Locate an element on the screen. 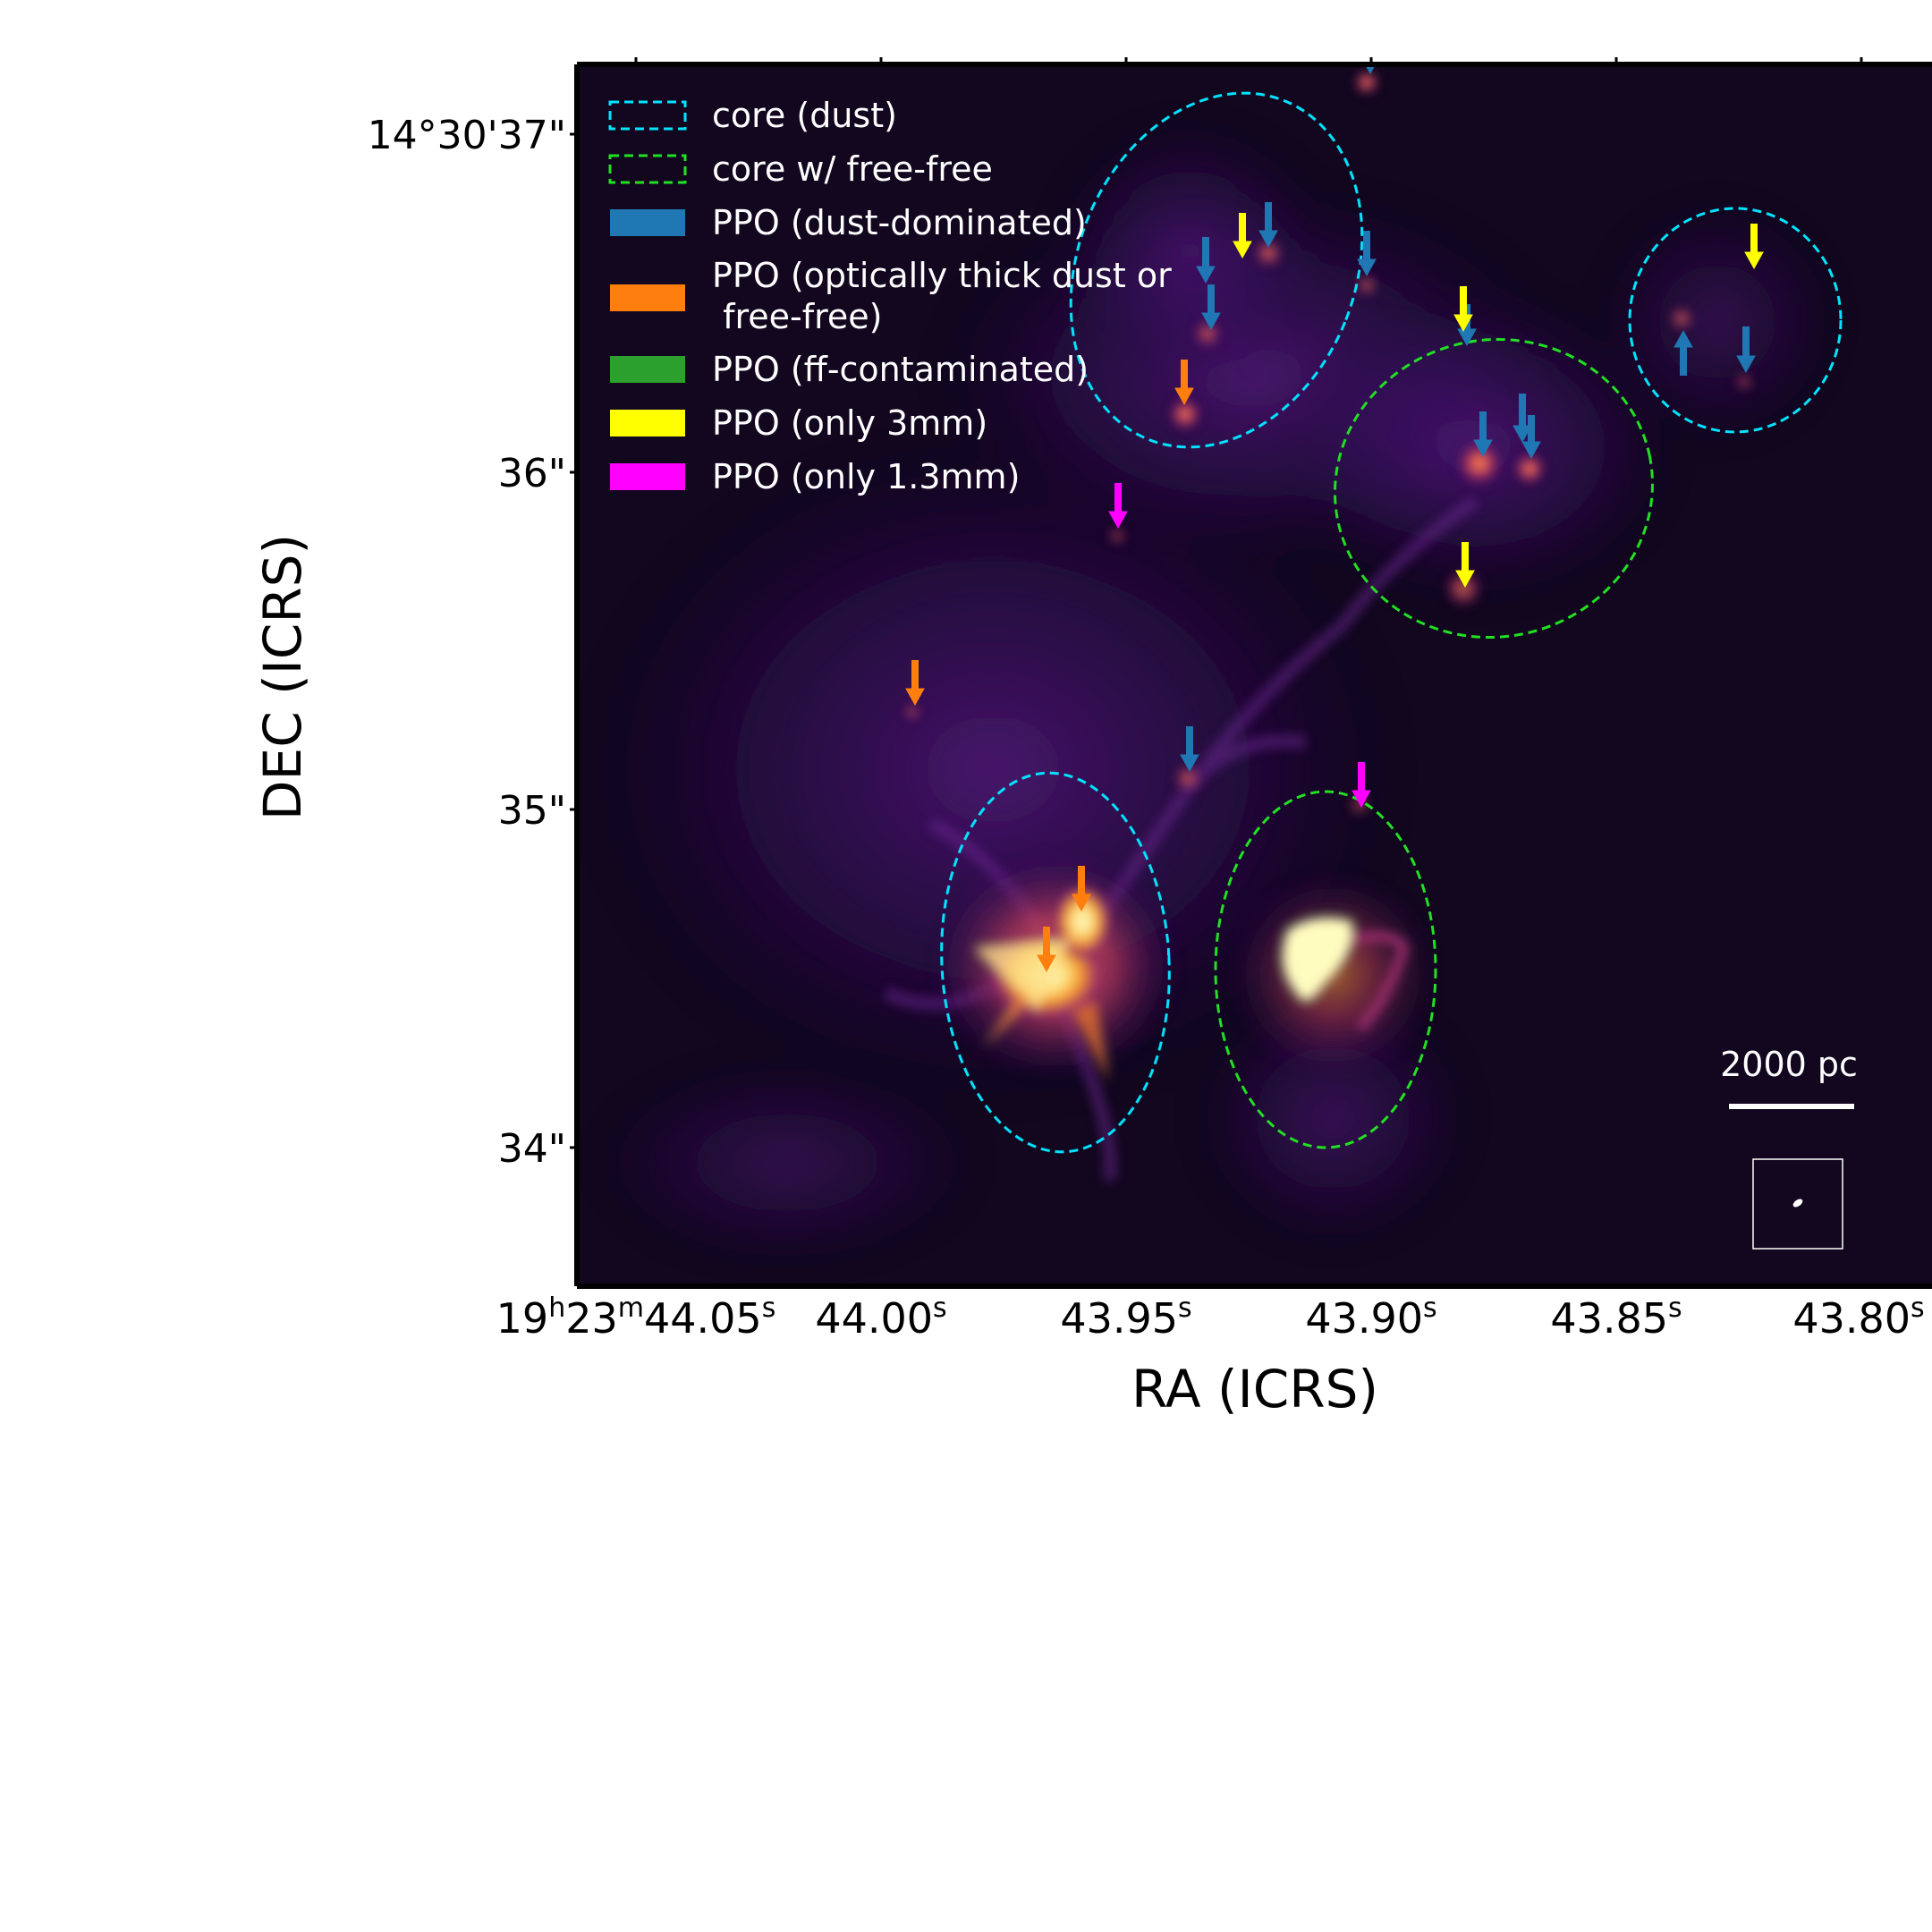 The image size is (1932, 1932). x-tick-label: 43.85s is located at coordinates (1616, 1317).